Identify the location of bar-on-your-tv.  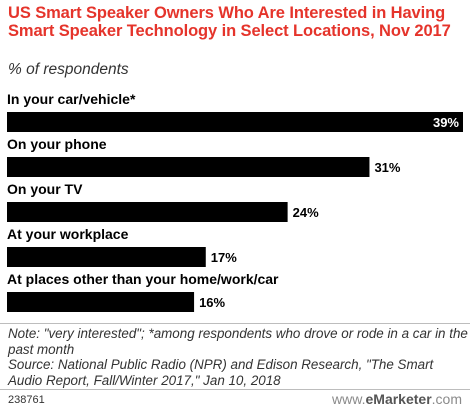
(147, 212).